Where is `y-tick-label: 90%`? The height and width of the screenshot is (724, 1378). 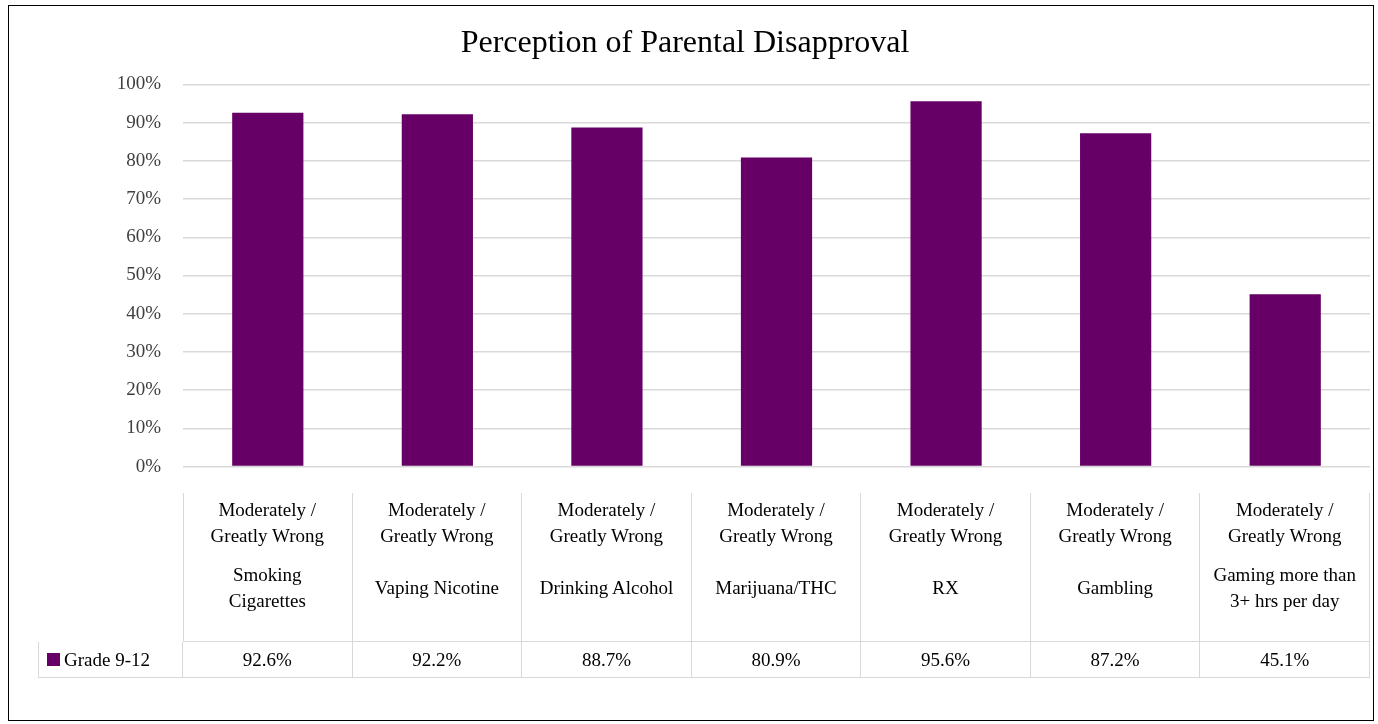
y-tick-label: 90% is located at coordinates (144, 121).